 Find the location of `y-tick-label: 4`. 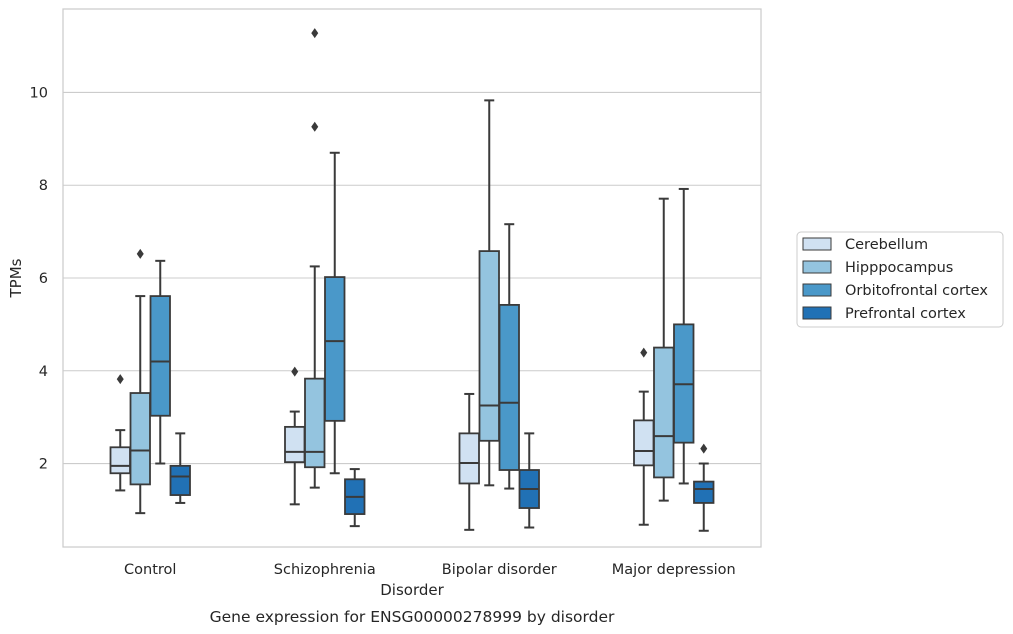

y-tick-label: 4 is located at coordinates (43, 372).